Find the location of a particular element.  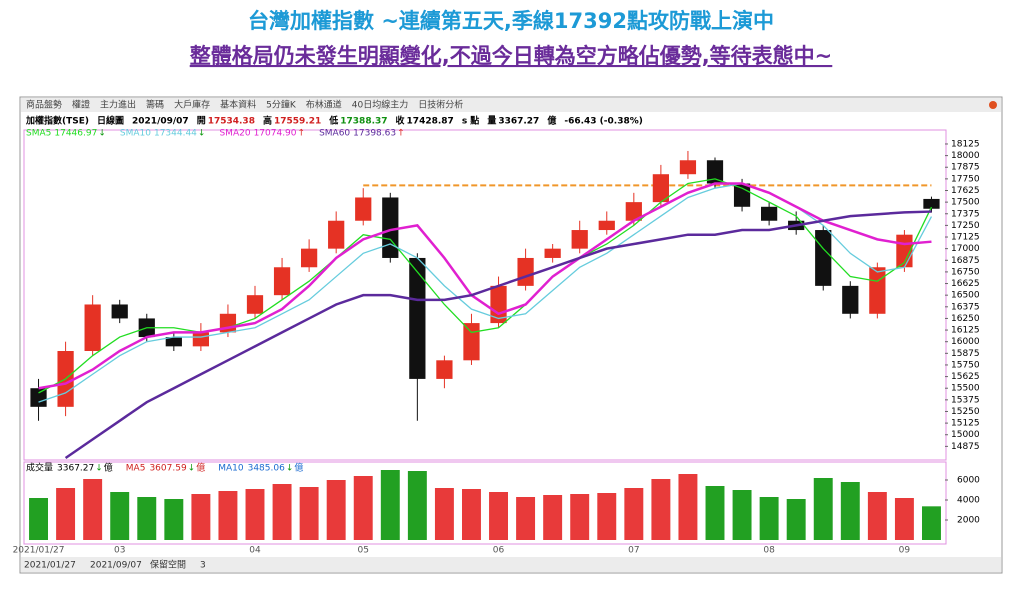

y-tick-label: 16000 is located at coordinates (965, 342).